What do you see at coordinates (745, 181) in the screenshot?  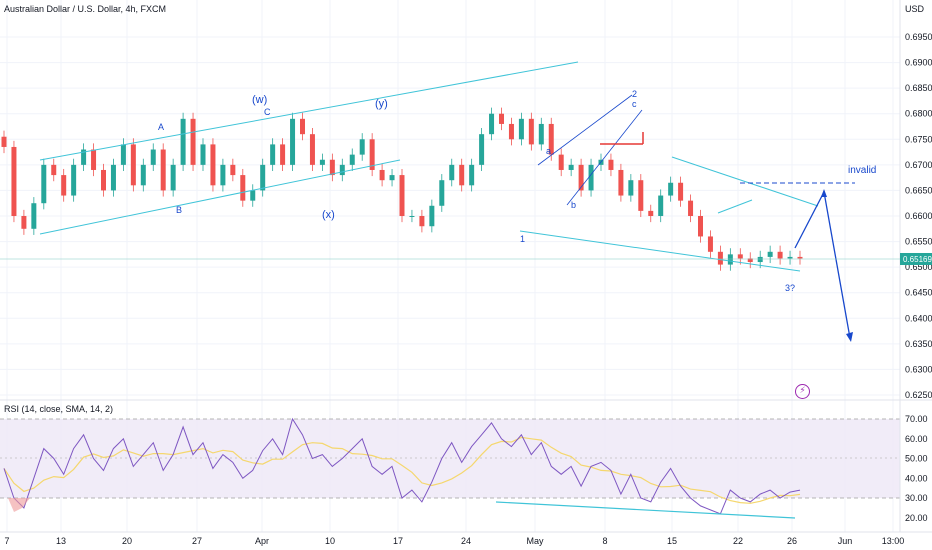 I see `falling-channel-upper` at bounding box center [745, 181].